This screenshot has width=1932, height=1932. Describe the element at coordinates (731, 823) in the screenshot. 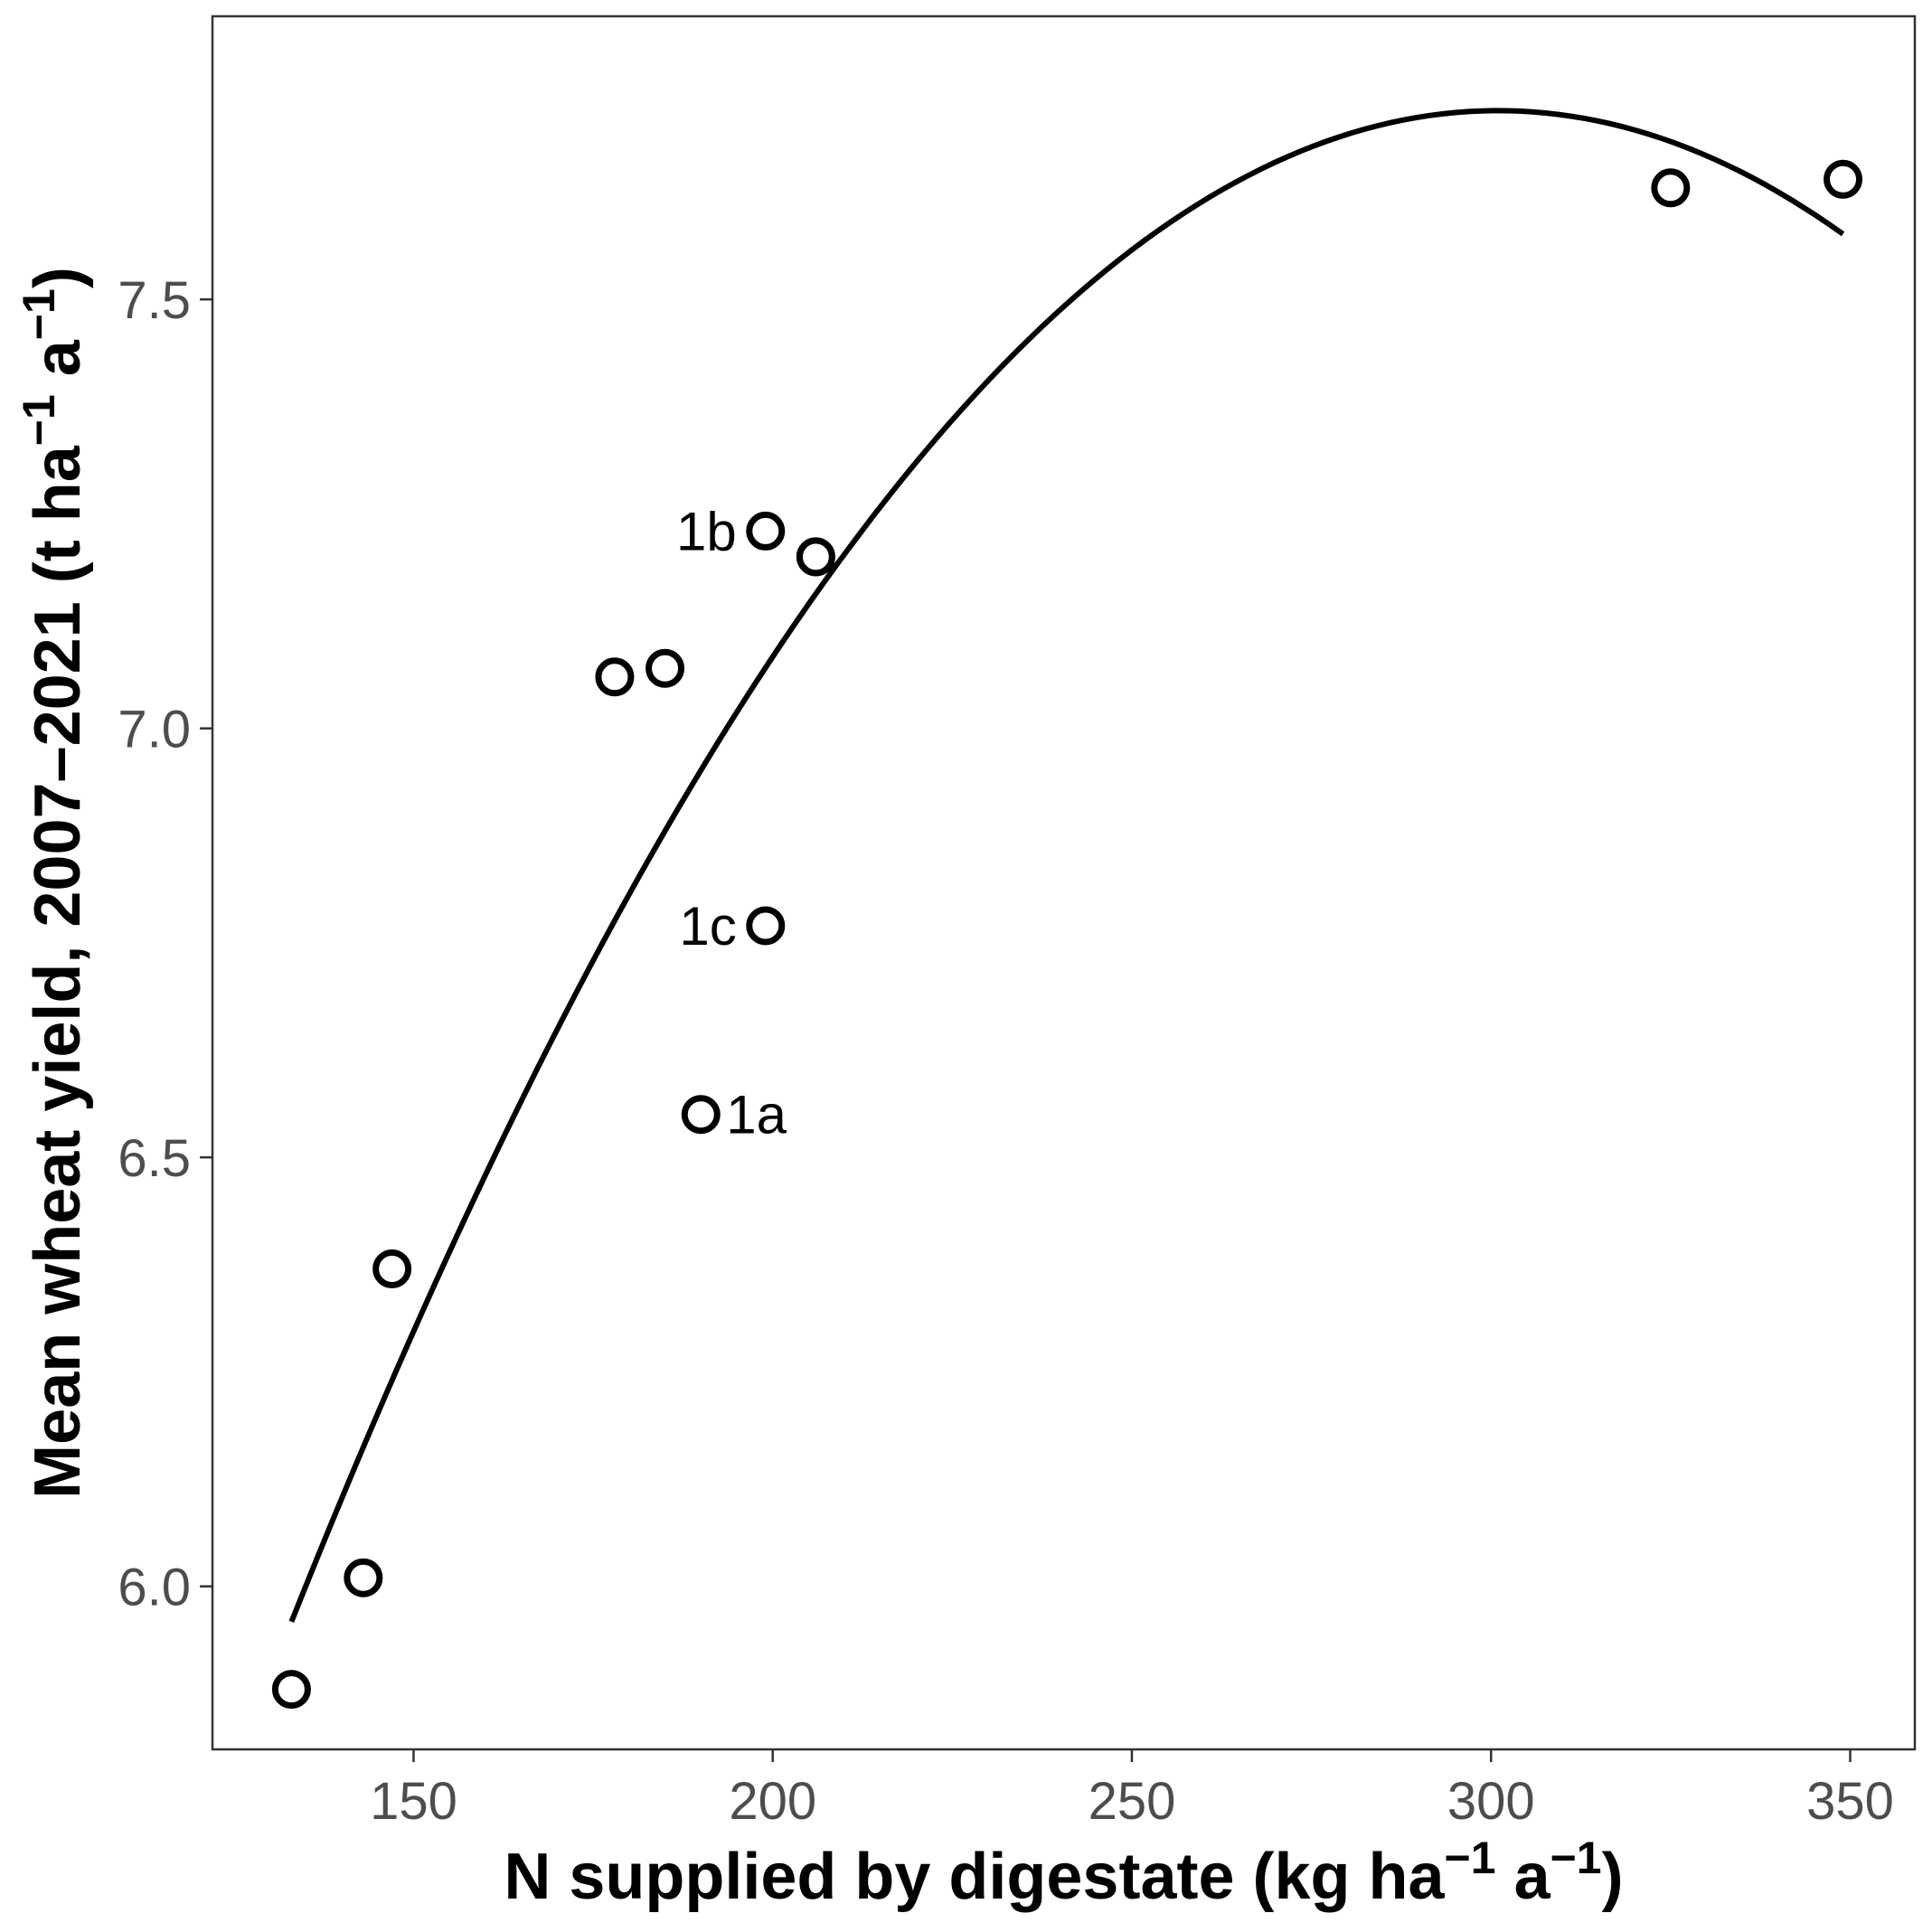

I see `point-labels-layer: 1a 1b 1c` at that location.